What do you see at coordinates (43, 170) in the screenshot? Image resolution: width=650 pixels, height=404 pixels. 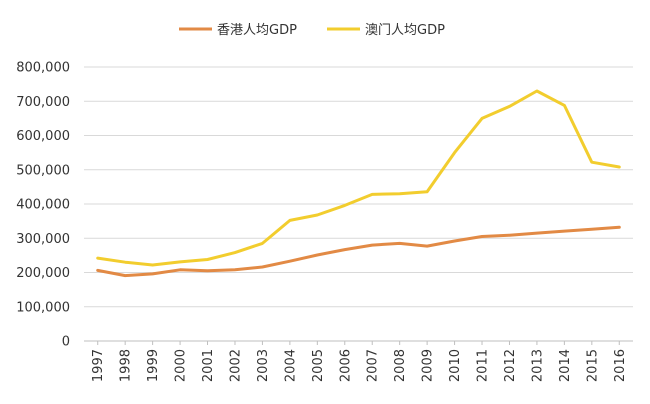 I see `y-tick-label: 500,000` at bounding box center [43, 170].